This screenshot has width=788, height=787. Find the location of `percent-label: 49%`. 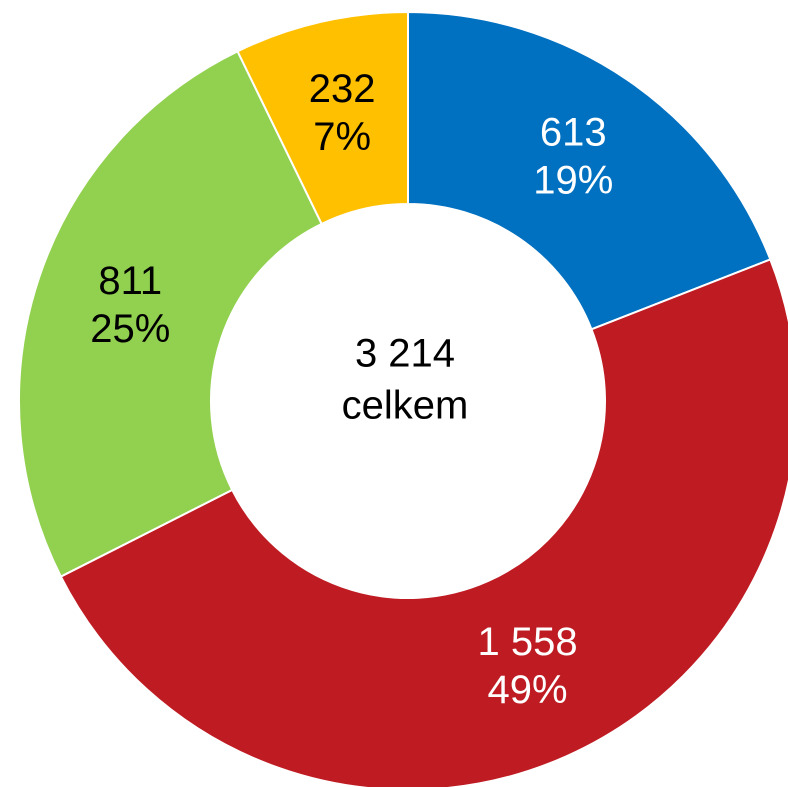

percent-label: 49% is located at coordinates (528, 690).